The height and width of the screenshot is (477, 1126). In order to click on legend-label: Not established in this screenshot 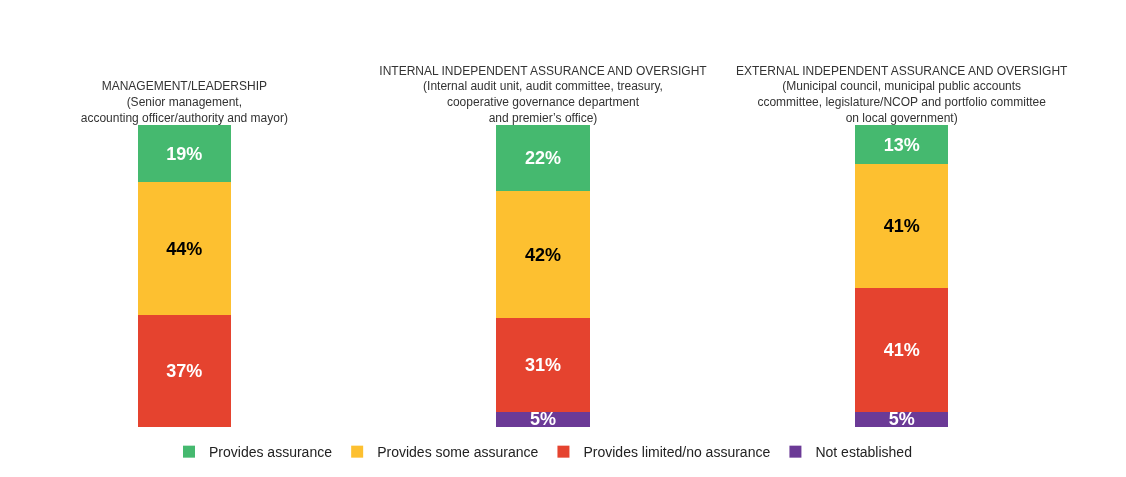, I will do `click(863, 452)`.